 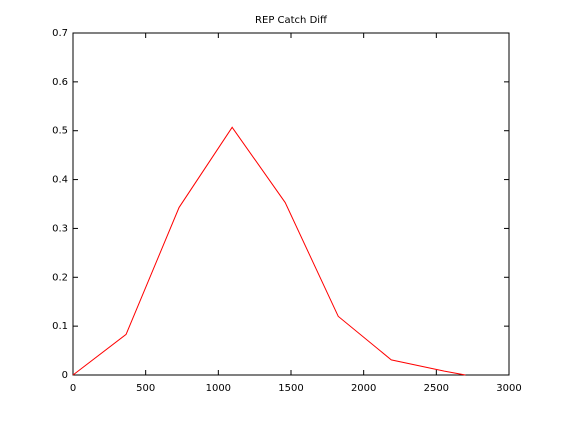 I want to click on y-tick-label: 0.1, so click(x=60, y=326).